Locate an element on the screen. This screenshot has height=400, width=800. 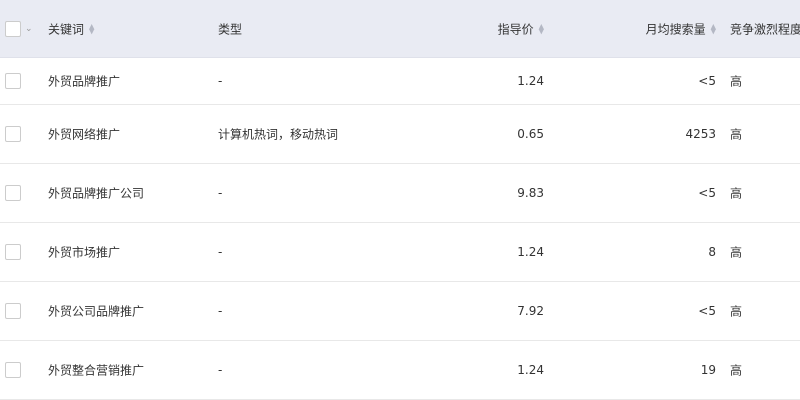
table-row: 外贸市场推广 - 1.24 8 高 is located at coordinates (400, 252).